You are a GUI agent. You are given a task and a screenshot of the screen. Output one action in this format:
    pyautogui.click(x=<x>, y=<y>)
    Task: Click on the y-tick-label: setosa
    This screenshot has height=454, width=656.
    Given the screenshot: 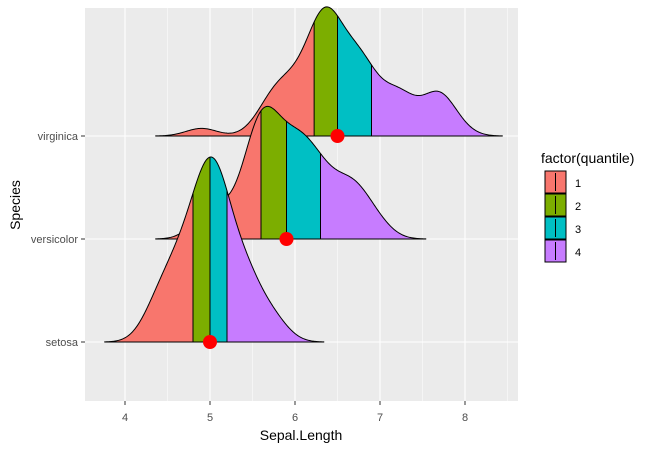 What is the action you would take?
    pyautogui.click(x=62, y=343)
    